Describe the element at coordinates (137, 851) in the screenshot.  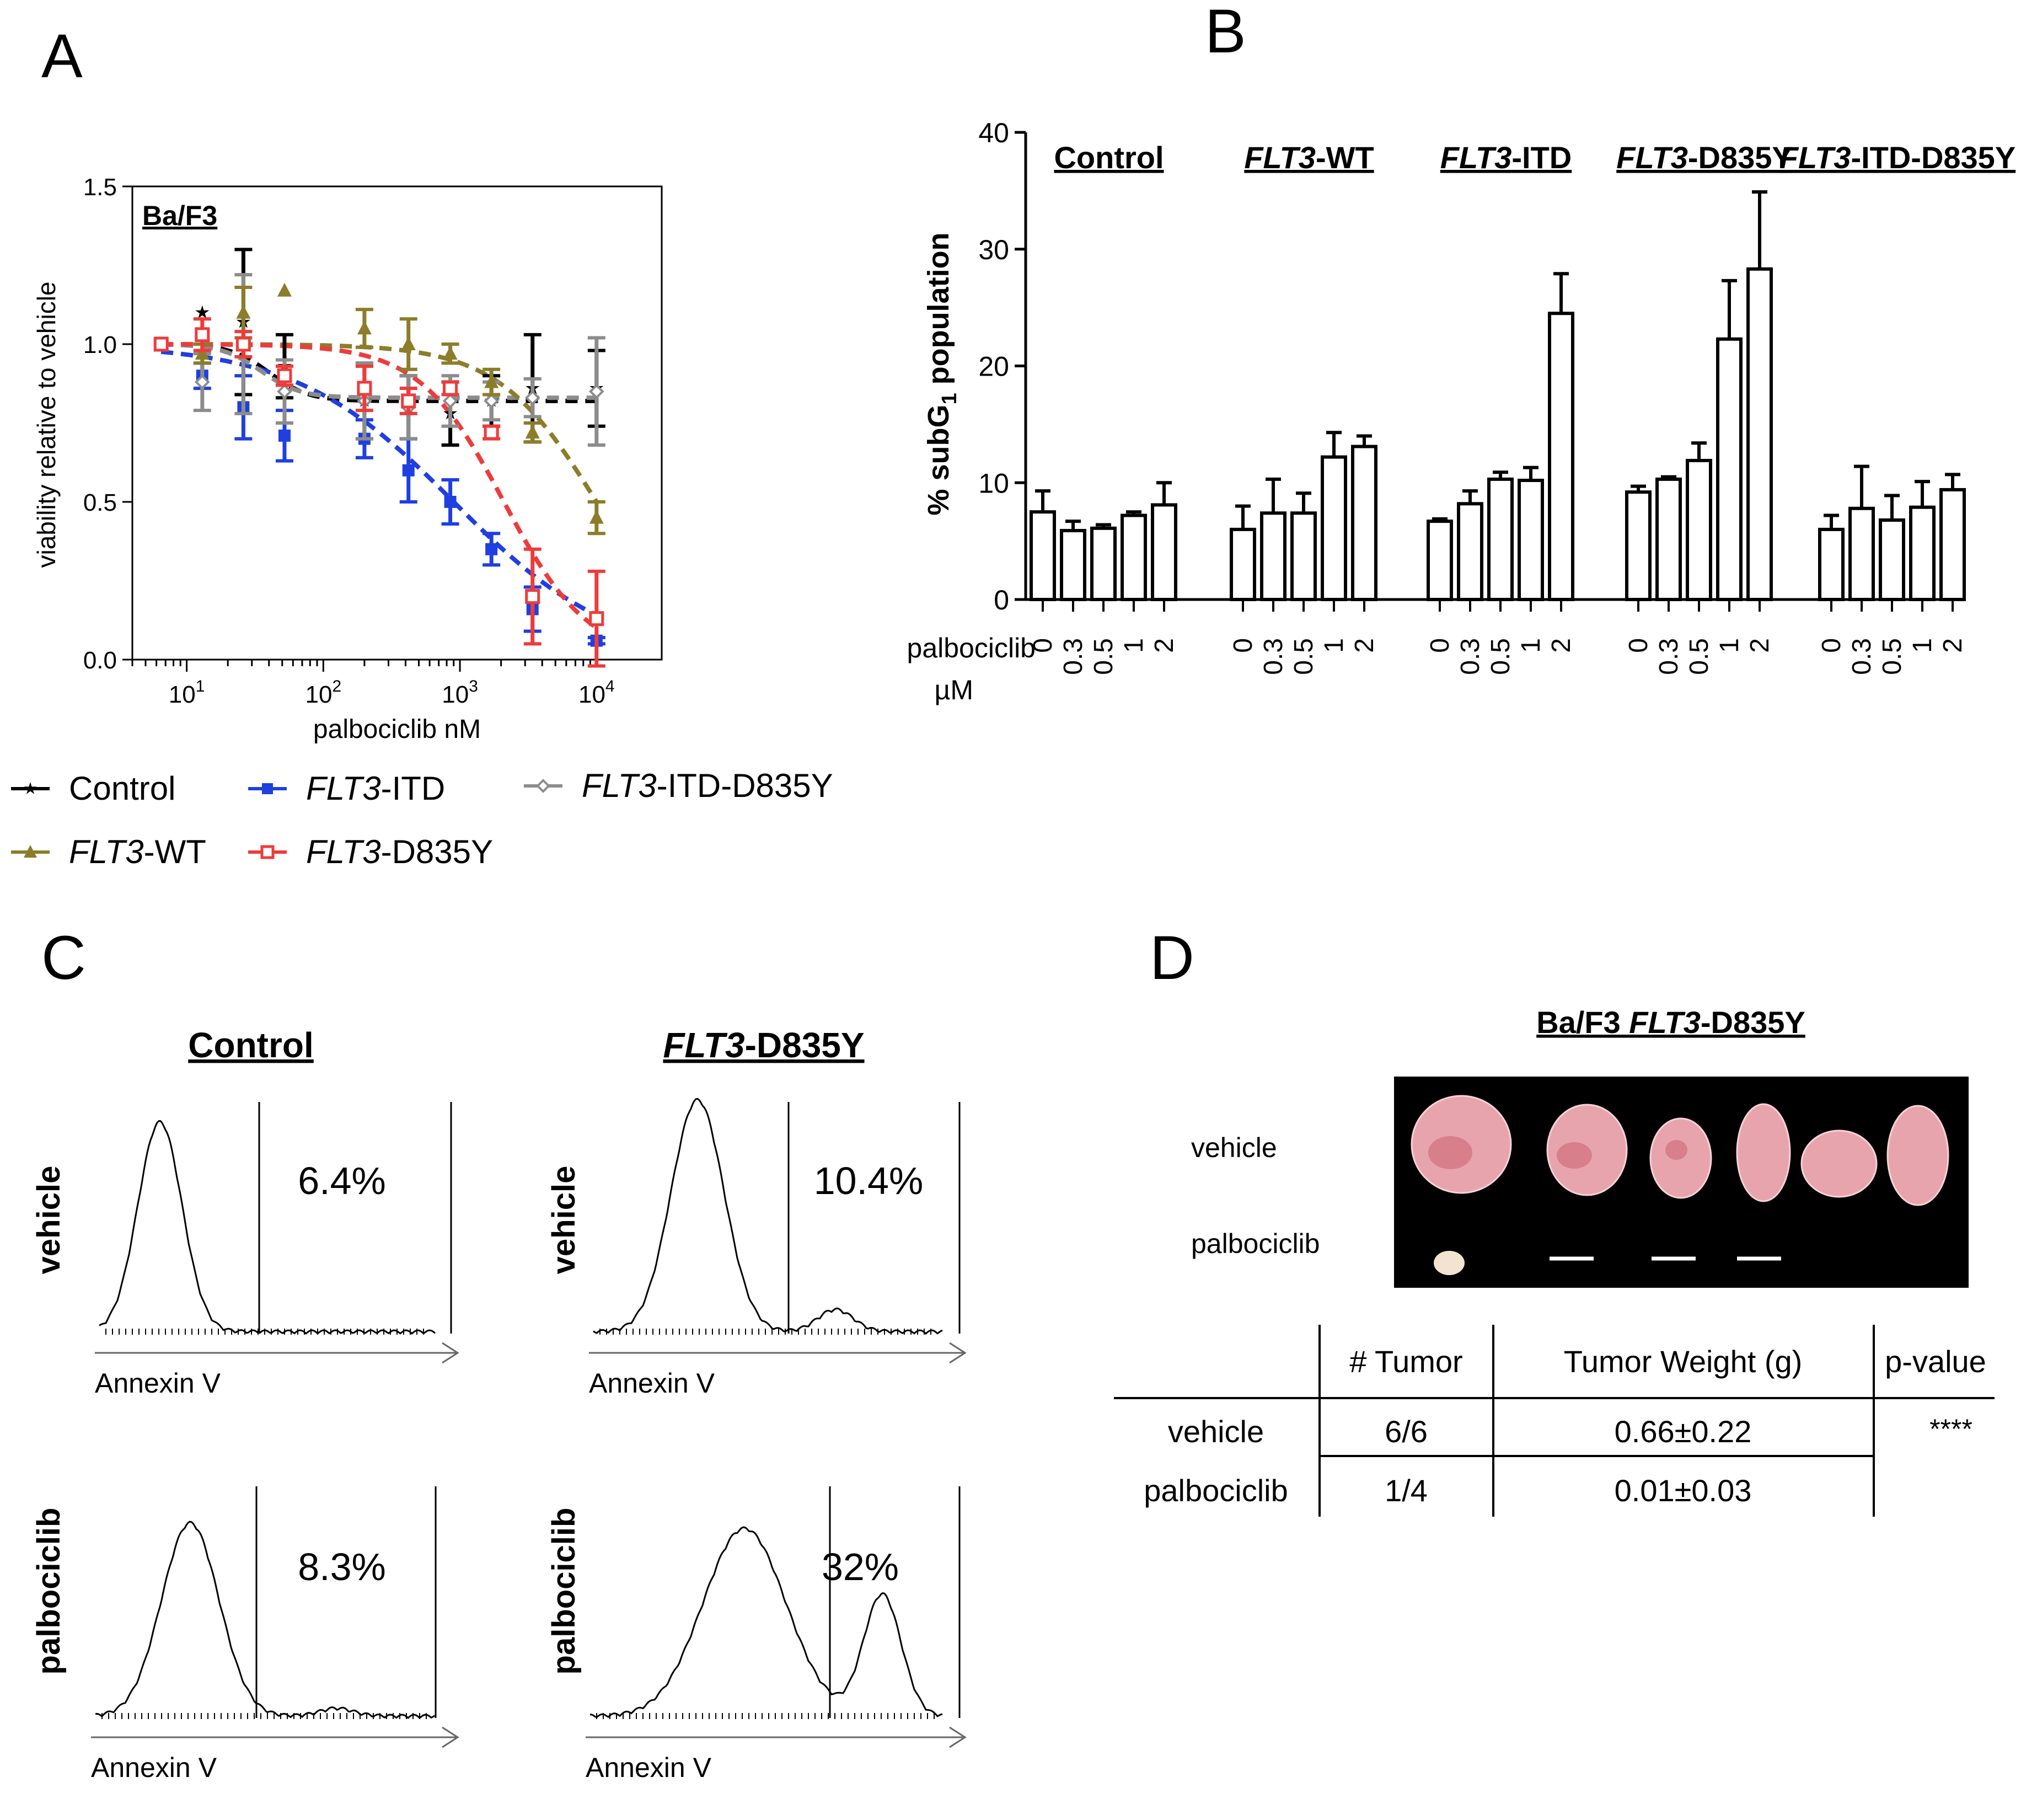
I see `legend-label: FLT3-WT` at that location.